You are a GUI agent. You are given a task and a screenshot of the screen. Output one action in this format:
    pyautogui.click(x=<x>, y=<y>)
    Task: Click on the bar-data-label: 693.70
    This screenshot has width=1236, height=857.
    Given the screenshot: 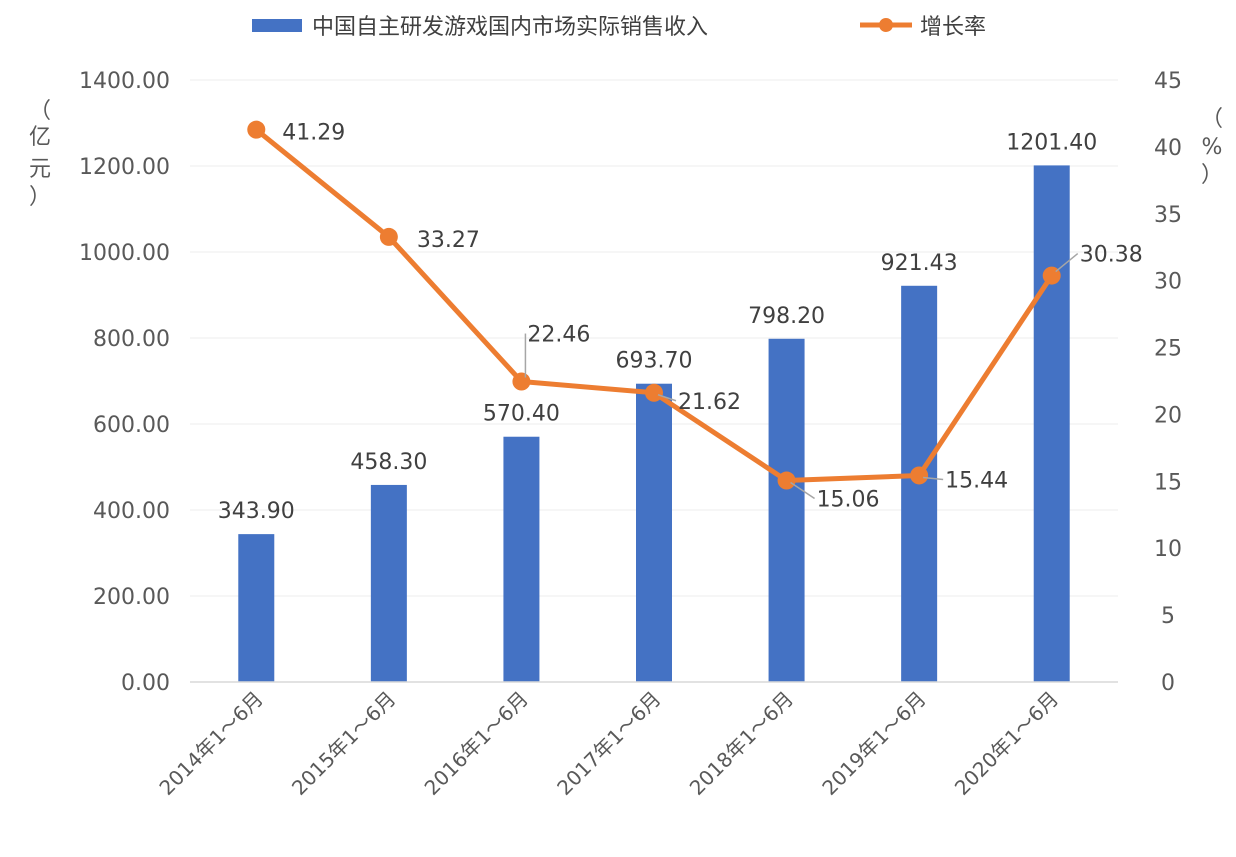 What is the action you would take?
    pyautogui.click(x=654, y=361)
    